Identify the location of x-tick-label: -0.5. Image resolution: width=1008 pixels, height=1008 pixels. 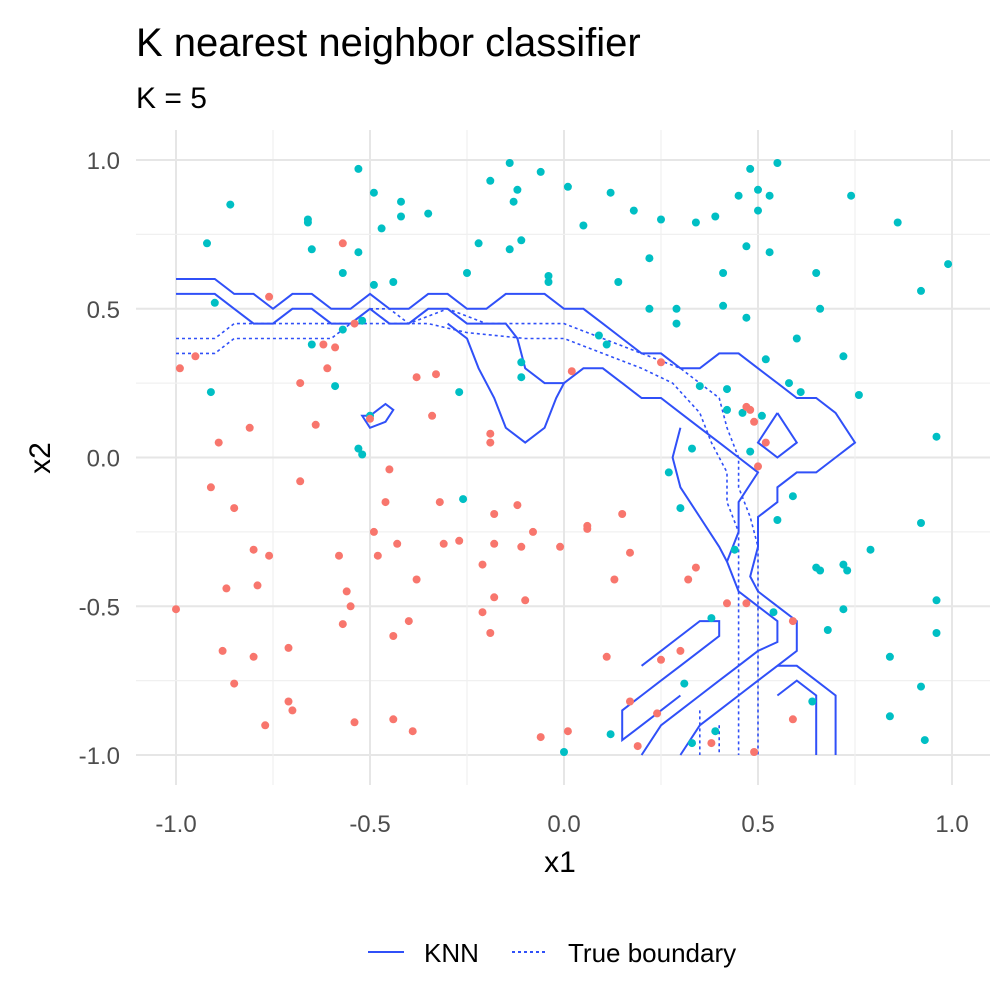
(369, 824).